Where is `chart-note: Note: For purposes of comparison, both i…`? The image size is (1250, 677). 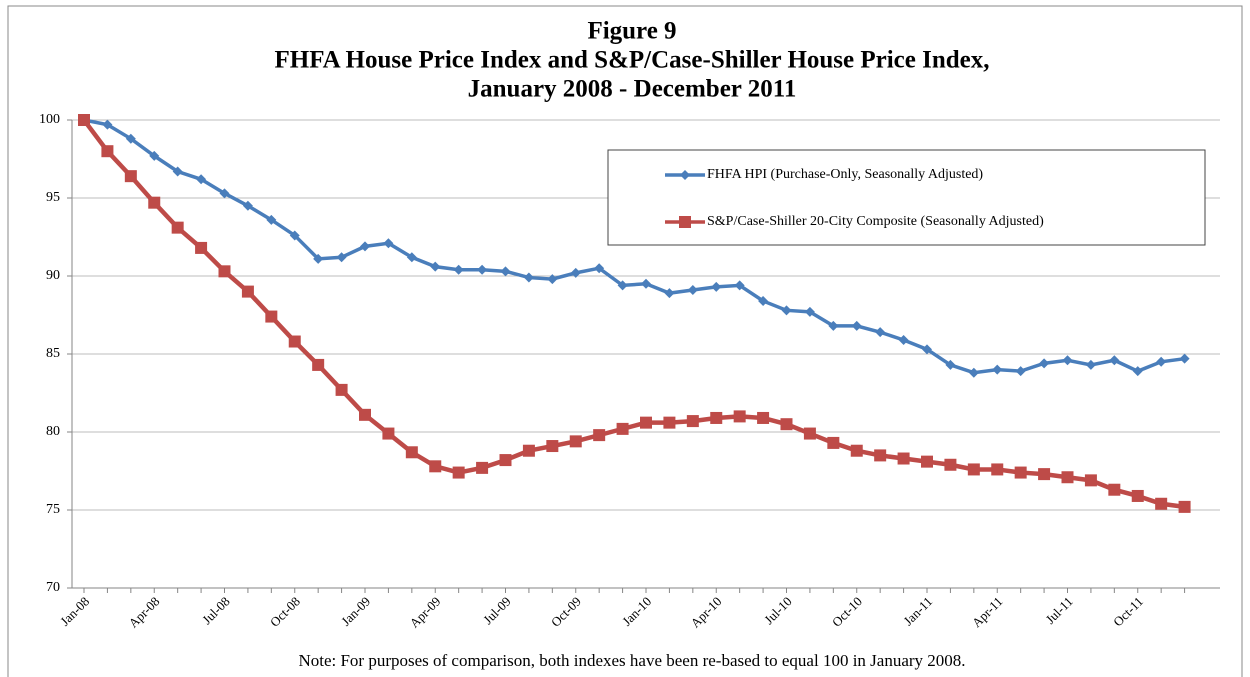
chart-note: Note: For purposes of comparison, both i… is located at coordinates (631, 660).